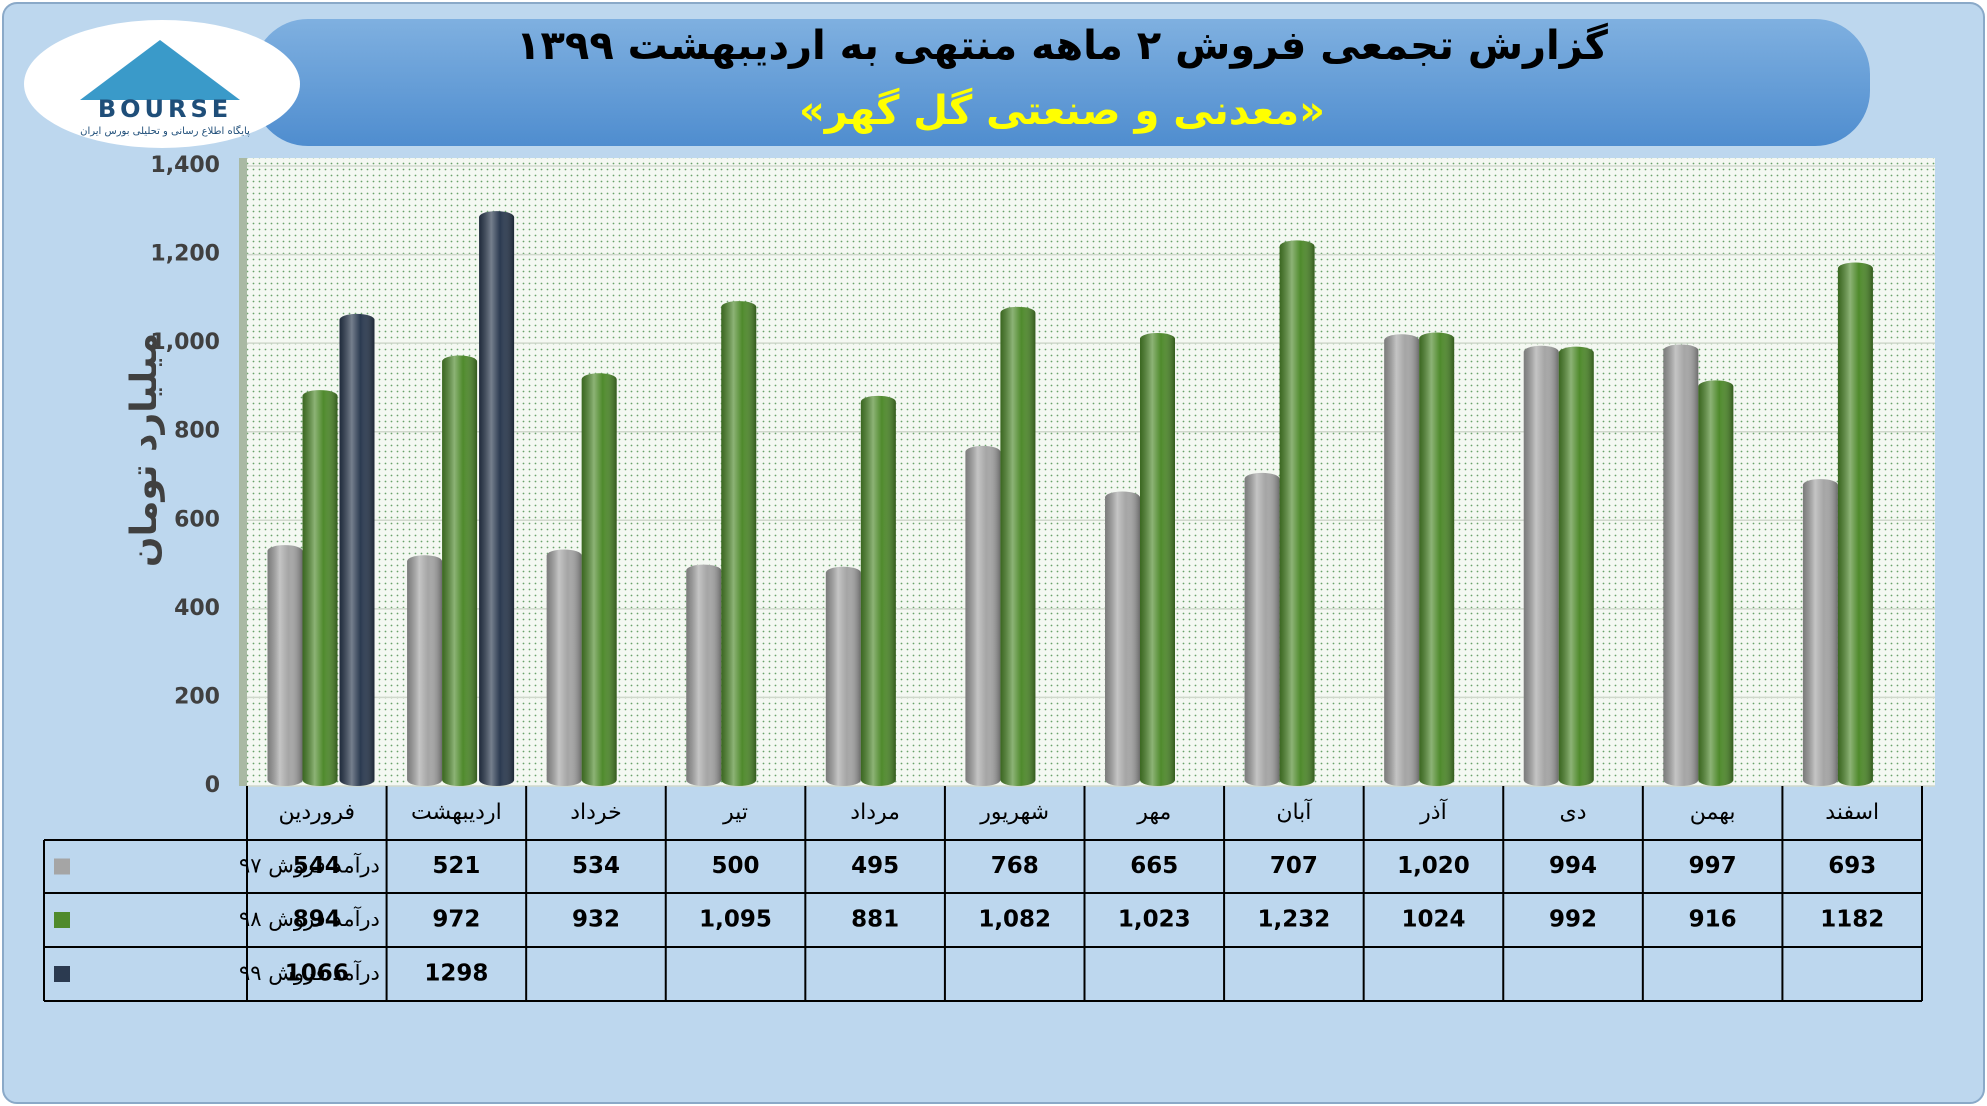 This screenshot has height=1106, width=1987. I want to click on data-label: 992, so click(1573, 920).